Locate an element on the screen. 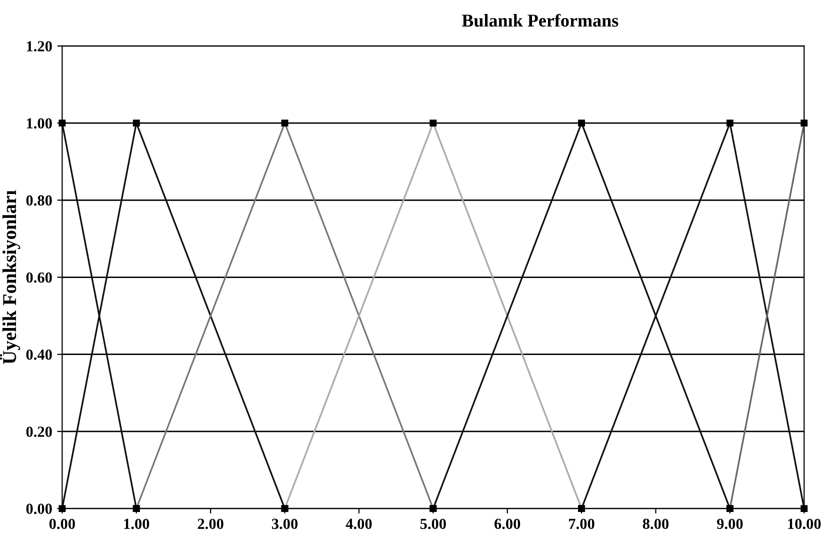  x-tick-label: 9.00 is located at coordinates (729, 524).